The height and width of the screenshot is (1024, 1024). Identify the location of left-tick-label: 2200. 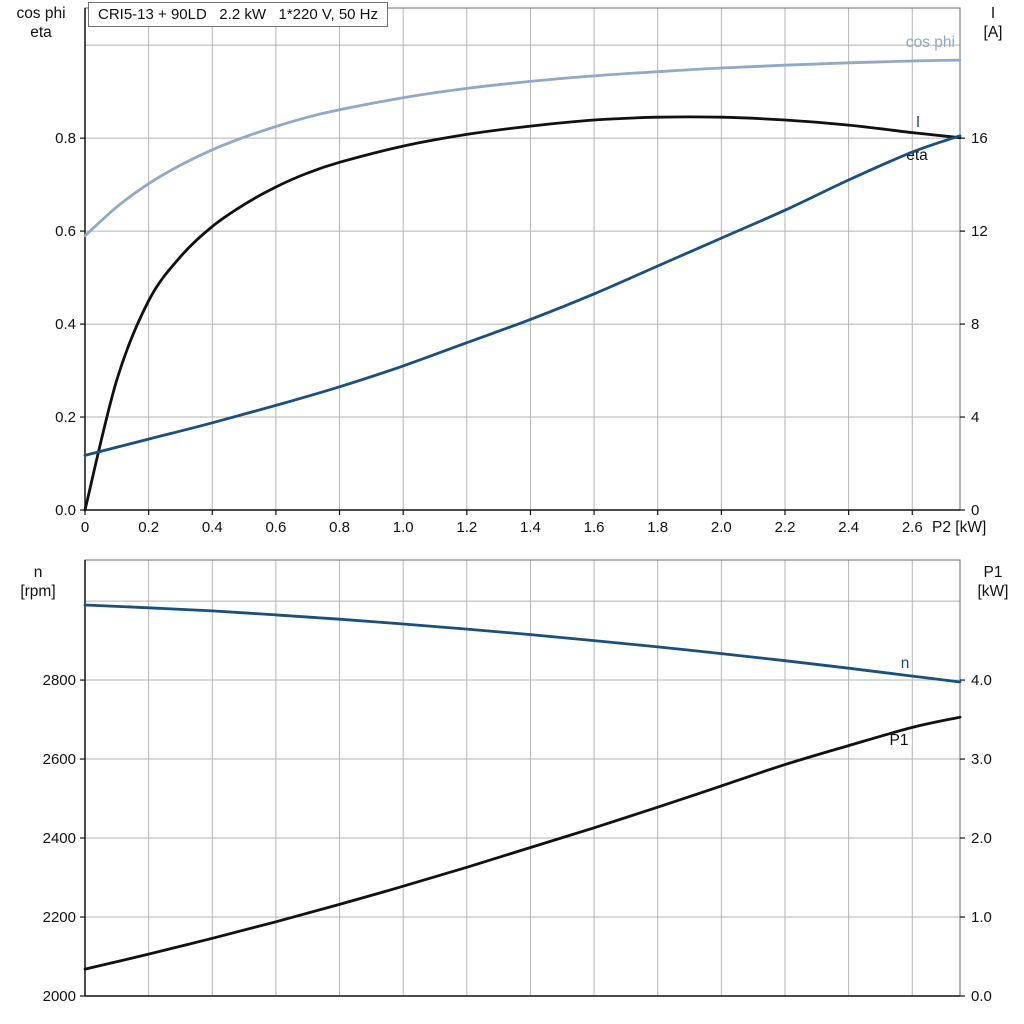
(59, 917).